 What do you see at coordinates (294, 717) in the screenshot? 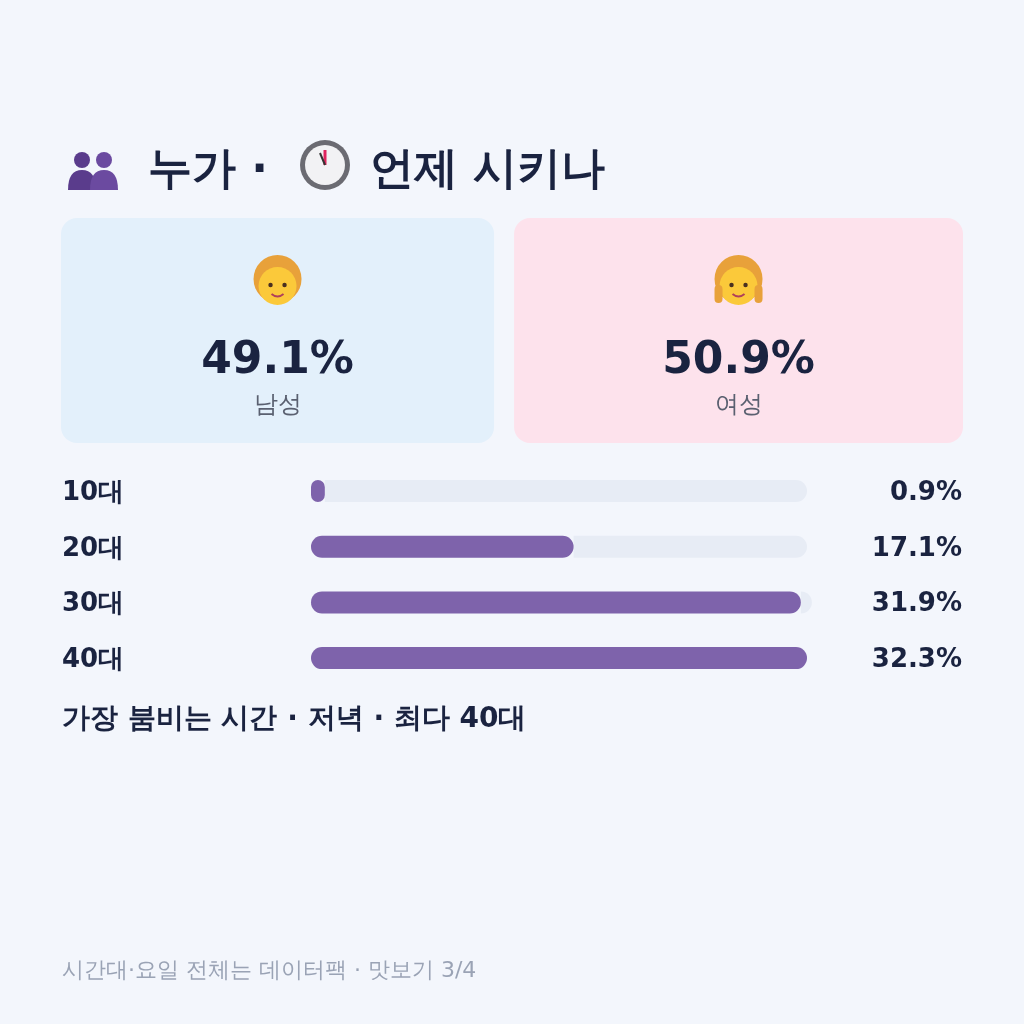
I see `text: 가장 붐비는 시간 · 저녁 · 최다 40대` at bounding box center [294, 717].